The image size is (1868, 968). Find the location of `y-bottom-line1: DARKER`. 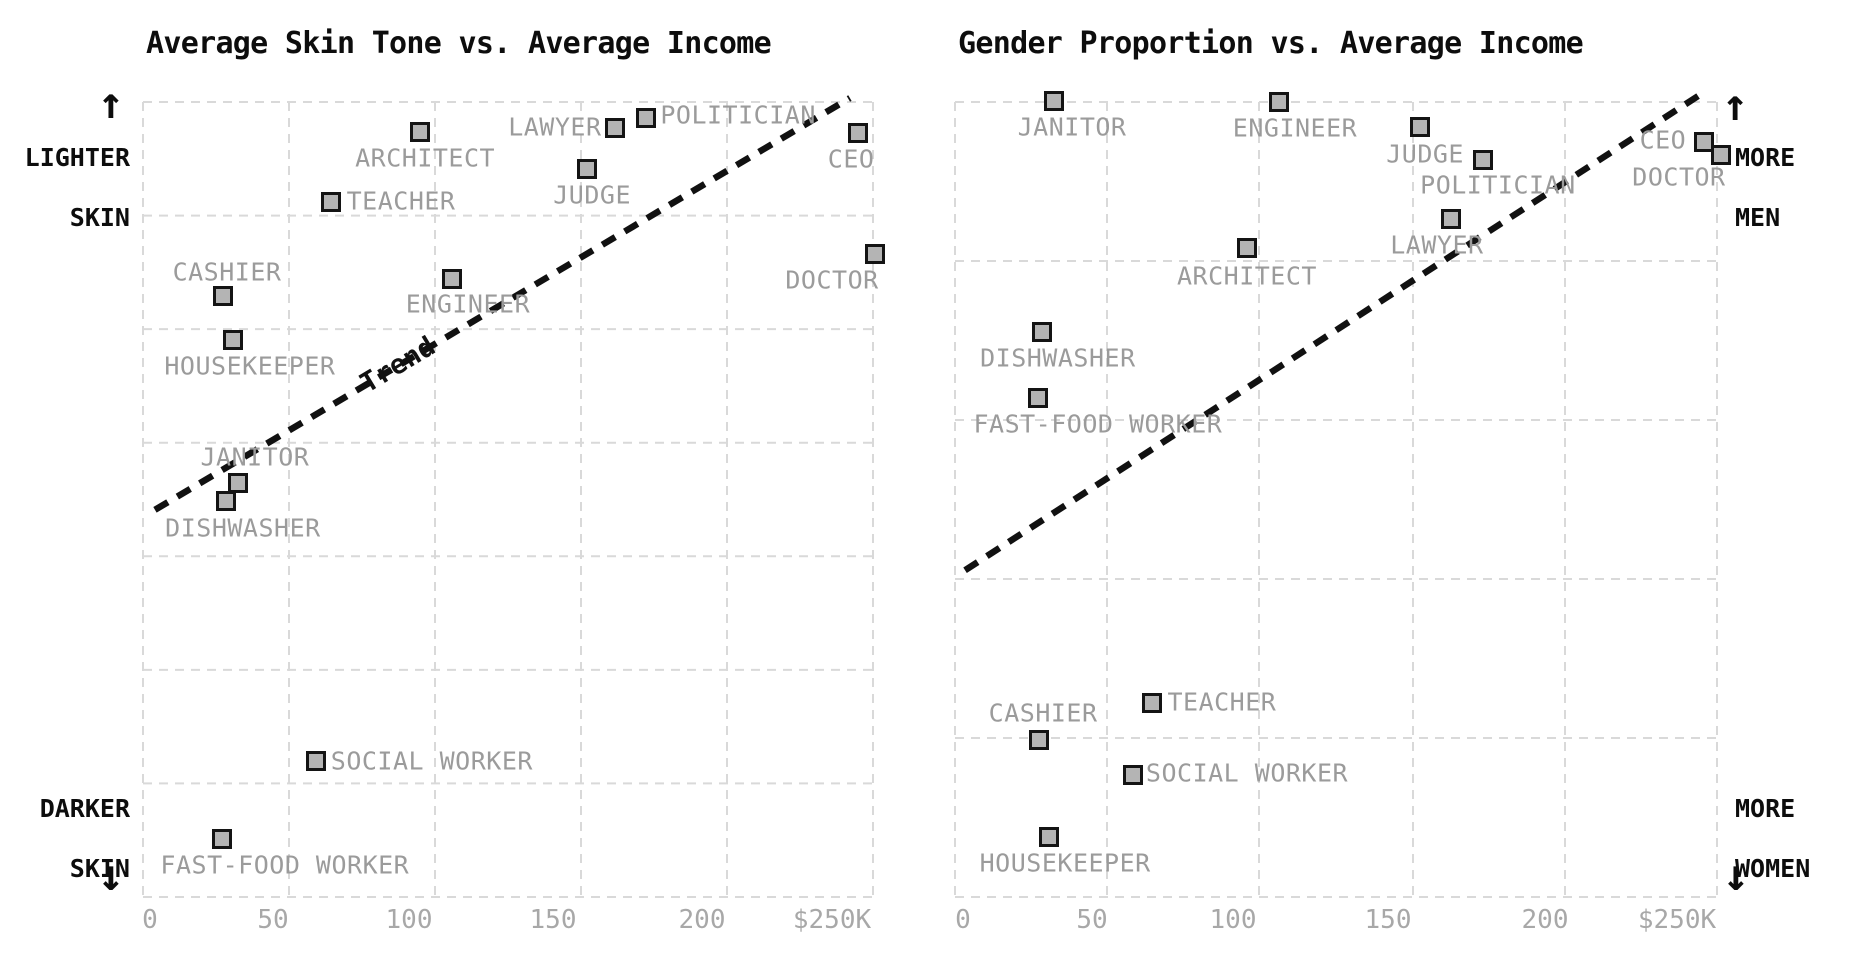

y-bottom-line1: DARKER is located at coordinates (84, 808).